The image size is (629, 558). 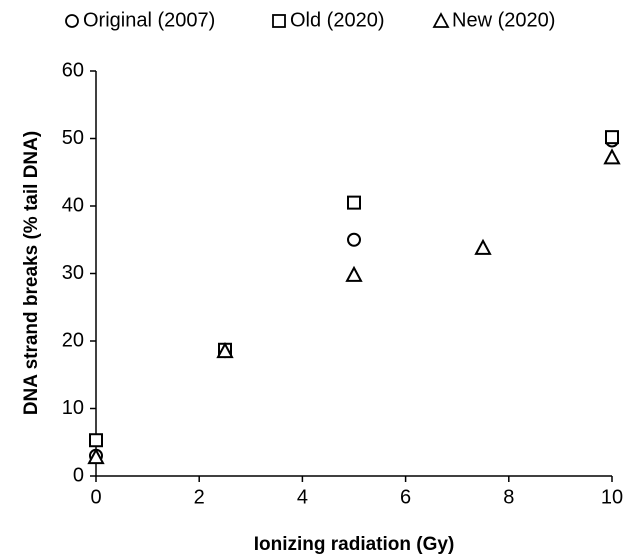 What do you see at coordinates (354, 544) in the screenshot?
I see `x-axis-title: Ionizing radiation (Gy)` at bounding box center [354, 544].